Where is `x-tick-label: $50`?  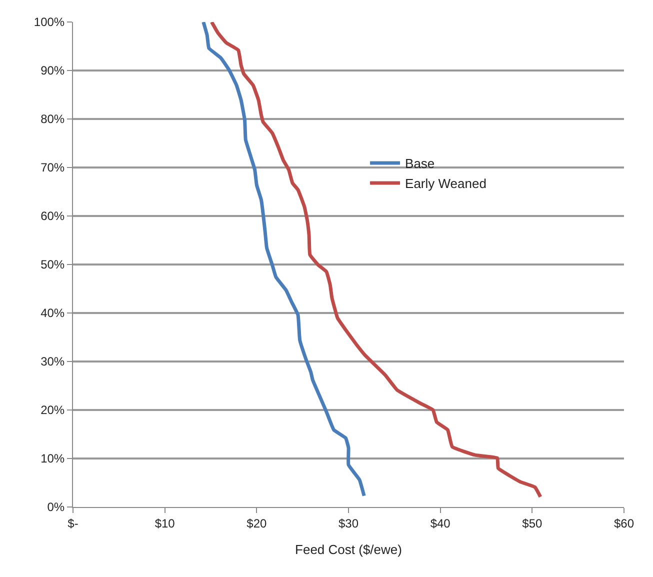 x-tick-label: $50 is located at coordinates (532, 523).